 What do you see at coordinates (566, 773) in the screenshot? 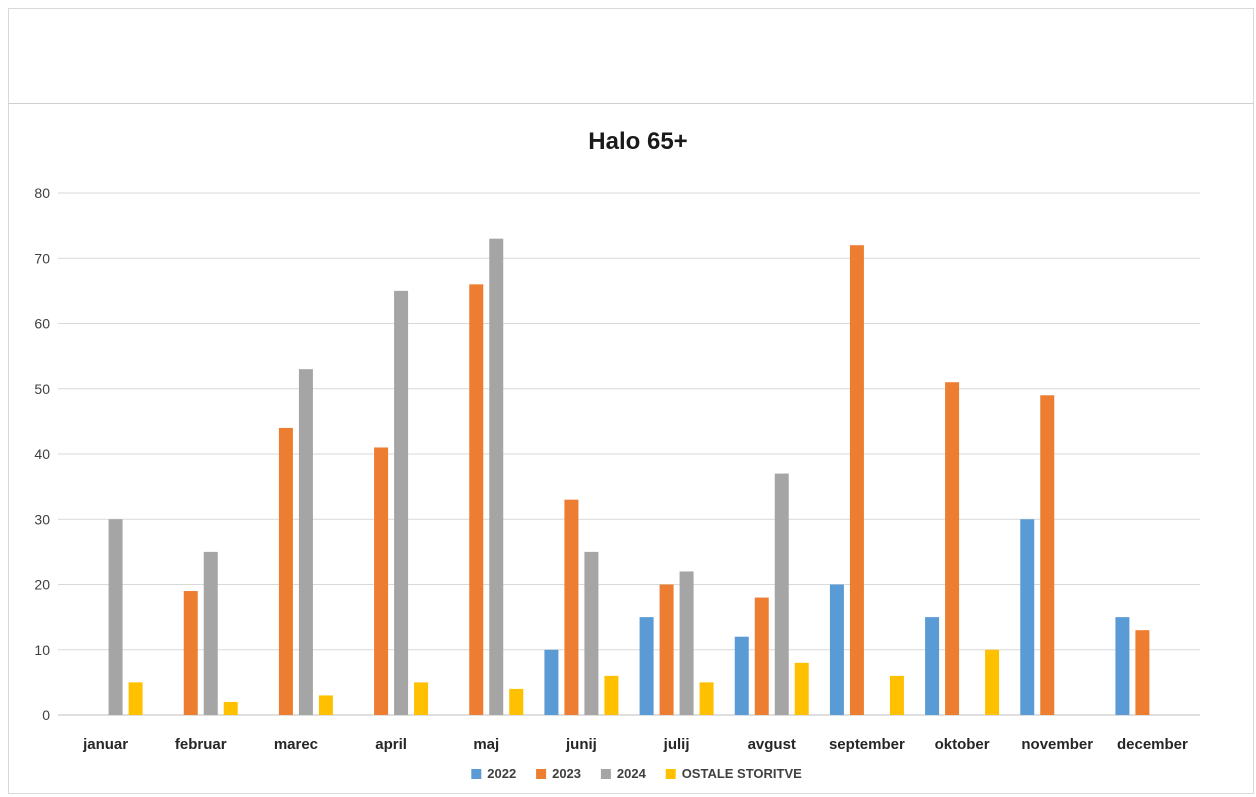
I see `legend-label: 2023` at bounding box center [566, 773].